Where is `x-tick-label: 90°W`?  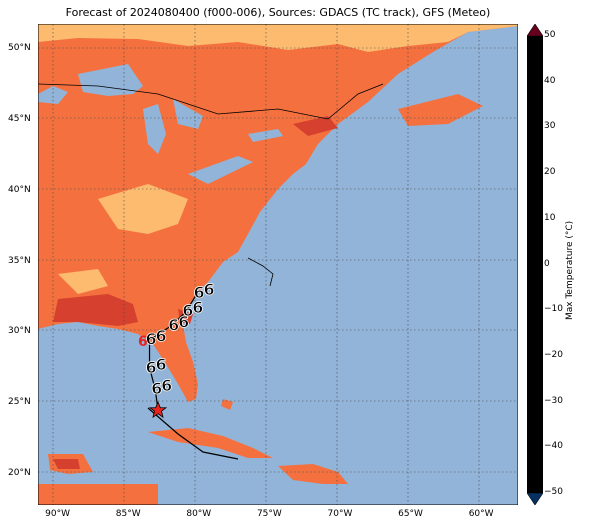 x-tick-label: 90°W is located at coordinates (58, 514).